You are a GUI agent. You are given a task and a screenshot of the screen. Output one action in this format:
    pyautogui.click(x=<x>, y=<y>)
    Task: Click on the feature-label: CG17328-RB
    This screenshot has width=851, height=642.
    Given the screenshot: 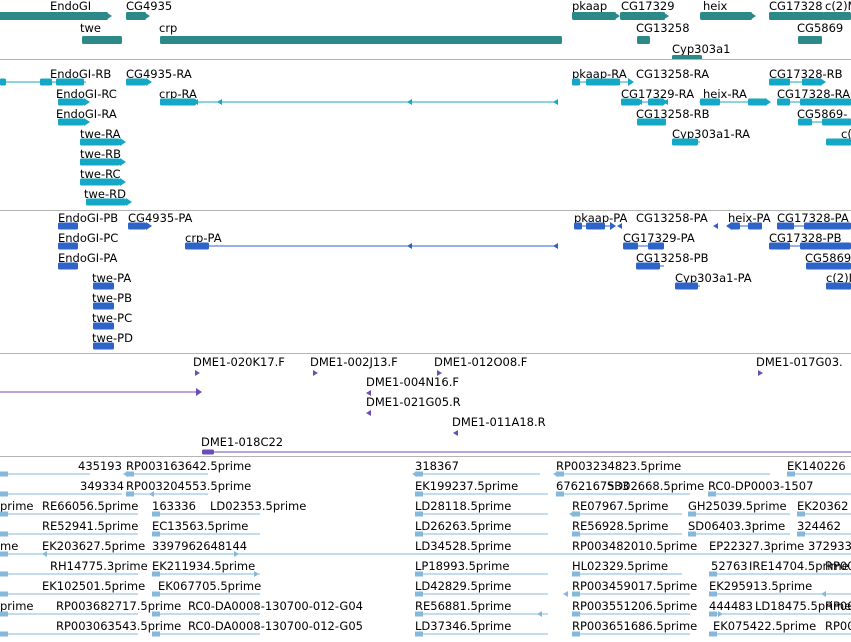 What is the action you would take?
    pyautogui.click(x=806, y=74)
    